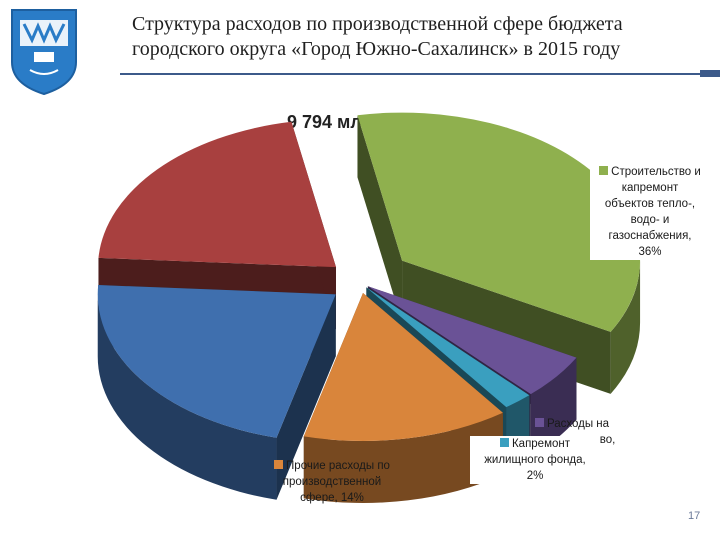  I want to click on label-line: жилищного фонда,, so click(535, 460).